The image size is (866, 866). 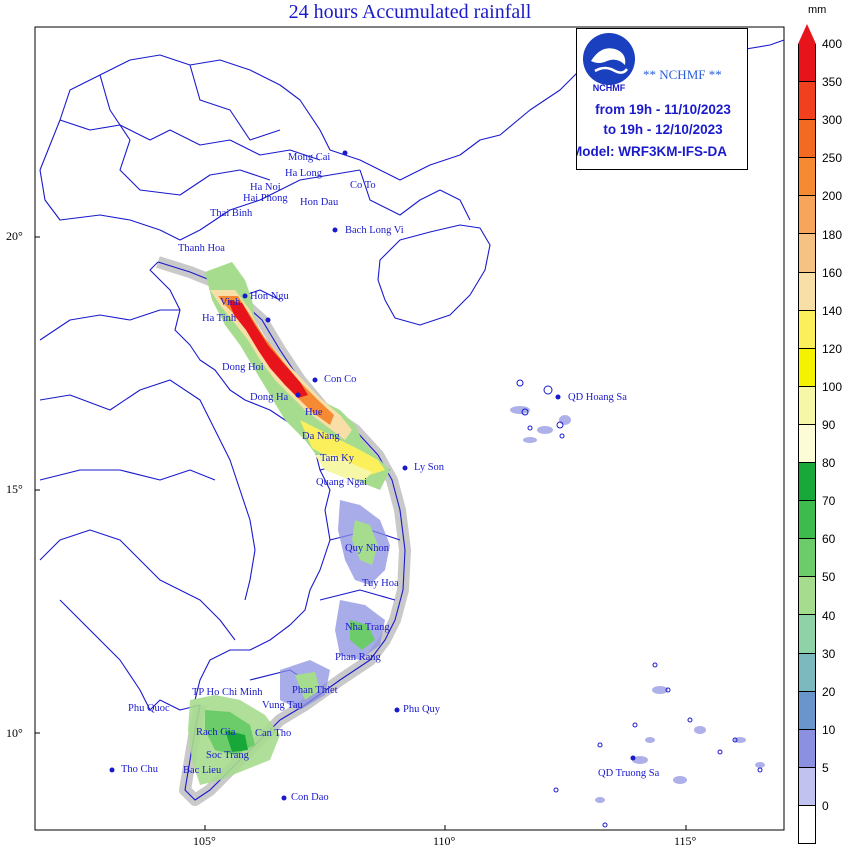 I want to click on color-bar-tick-label: 50, so click(x=829, y=577).